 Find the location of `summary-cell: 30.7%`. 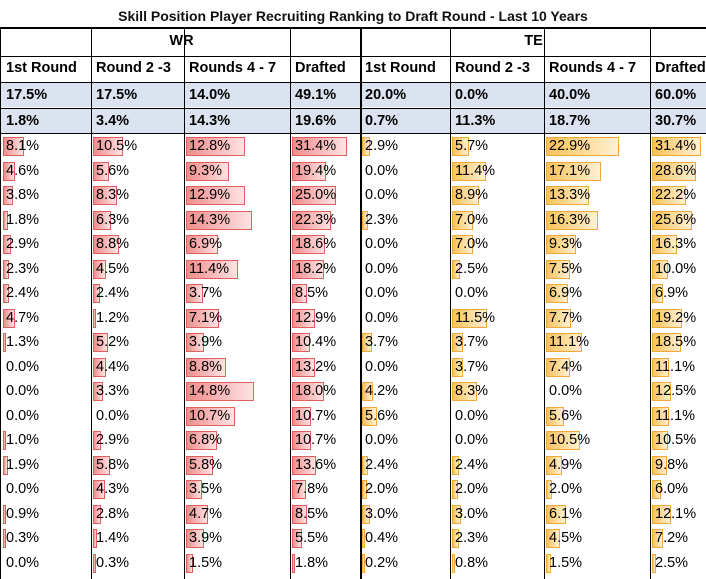

summary-cell: 30.7% is located at coordinates (676, 121).